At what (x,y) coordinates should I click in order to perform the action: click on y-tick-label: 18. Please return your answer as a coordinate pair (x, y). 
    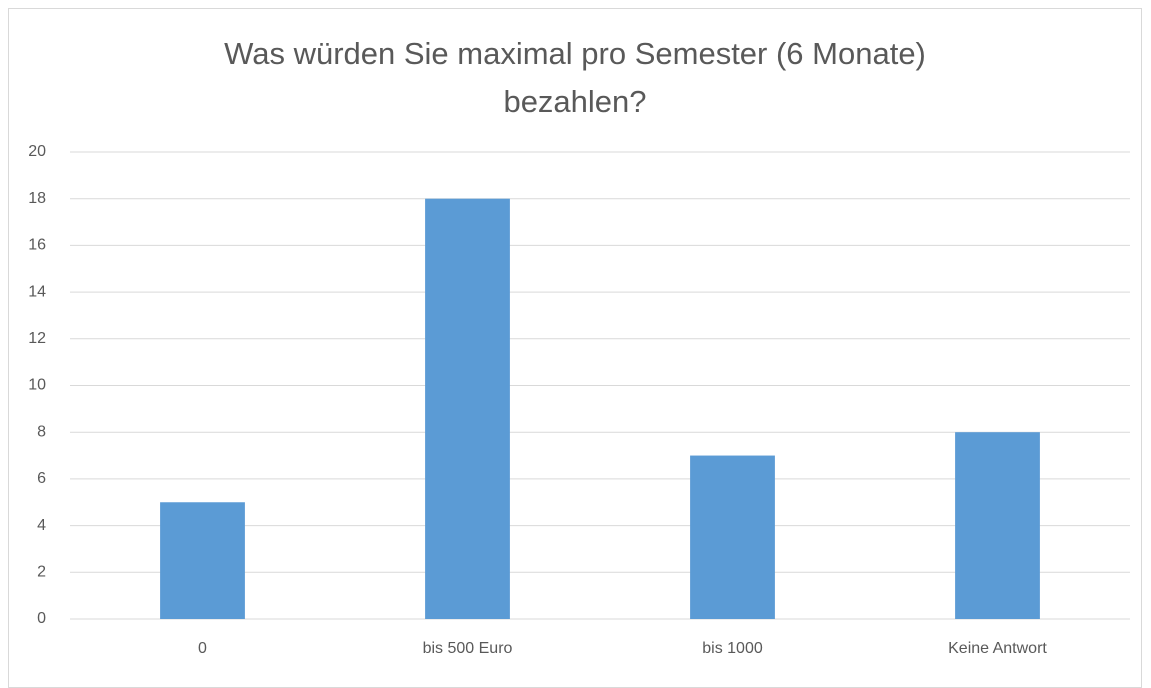
    Looking at the image, I should click on (37, 198).